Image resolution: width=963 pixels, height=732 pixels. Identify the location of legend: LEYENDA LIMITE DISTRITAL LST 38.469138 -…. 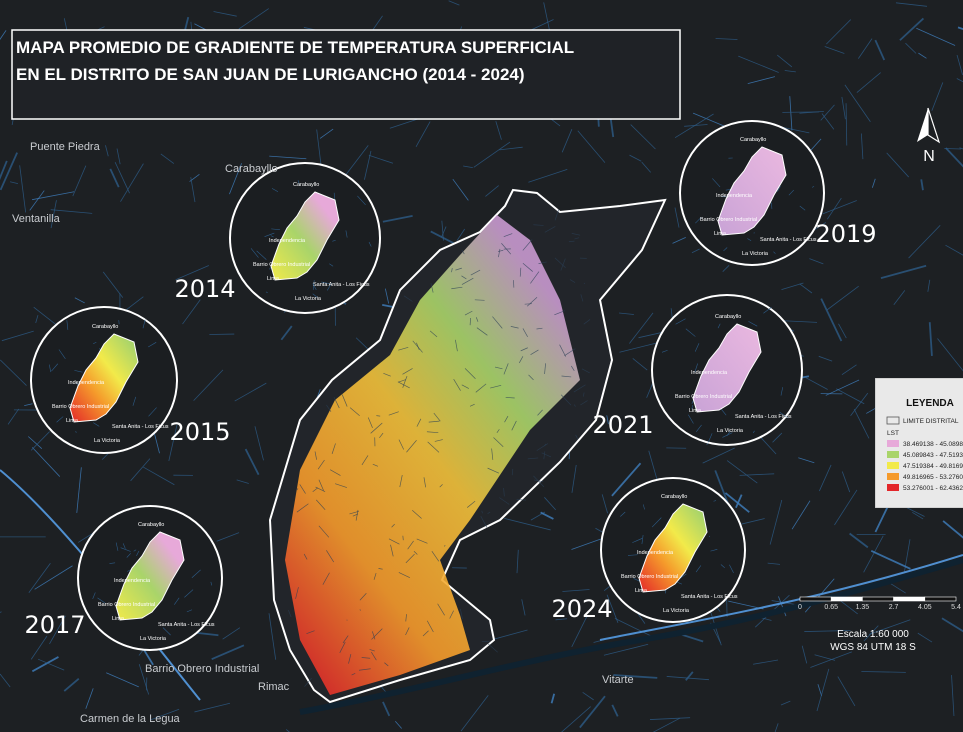
(919, 443).